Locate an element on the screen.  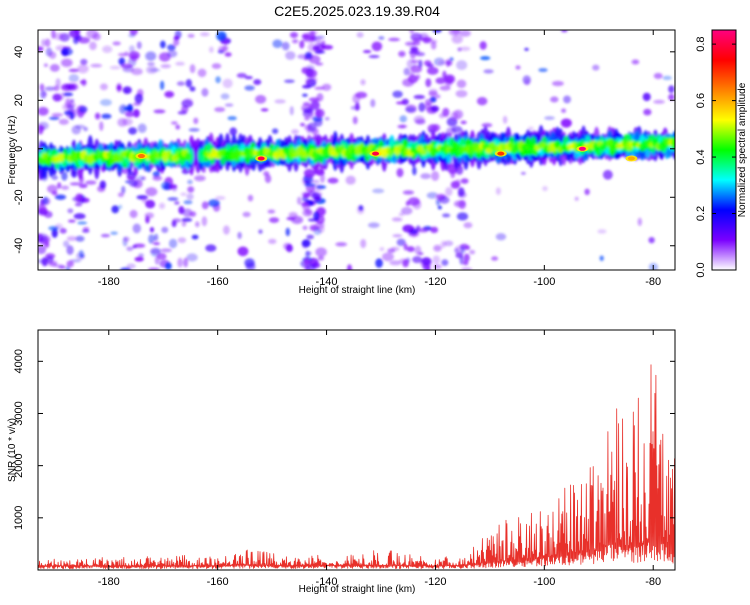
heatmap-hot-spot is located at coordinates (631, 158).